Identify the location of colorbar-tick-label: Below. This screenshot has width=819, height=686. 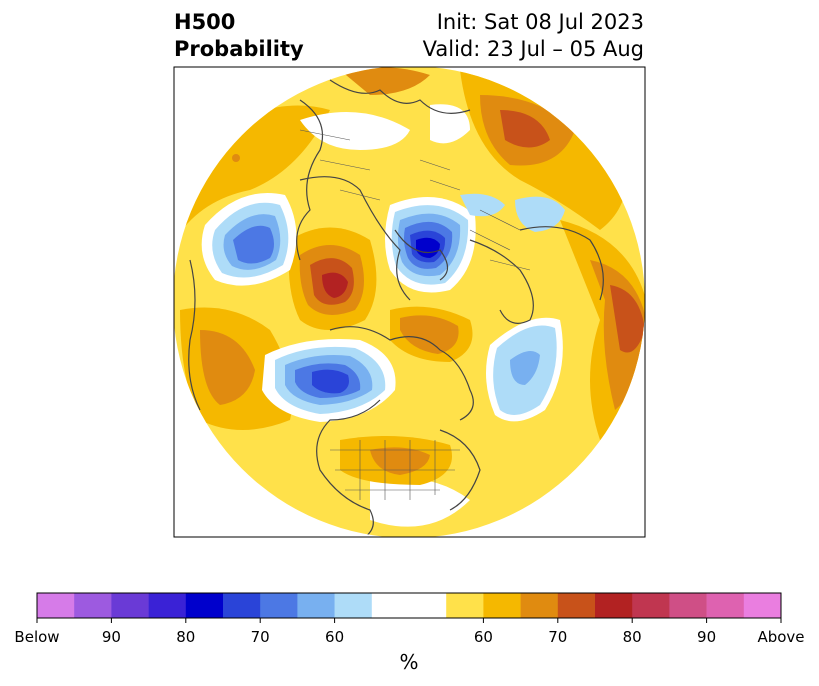
(36, 637).